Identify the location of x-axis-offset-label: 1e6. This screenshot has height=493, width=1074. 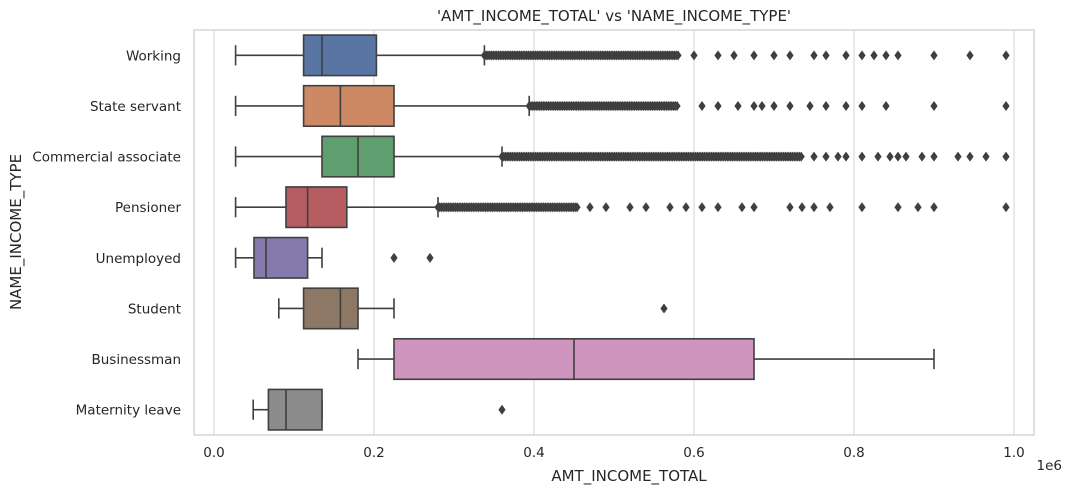
(1049, 466).